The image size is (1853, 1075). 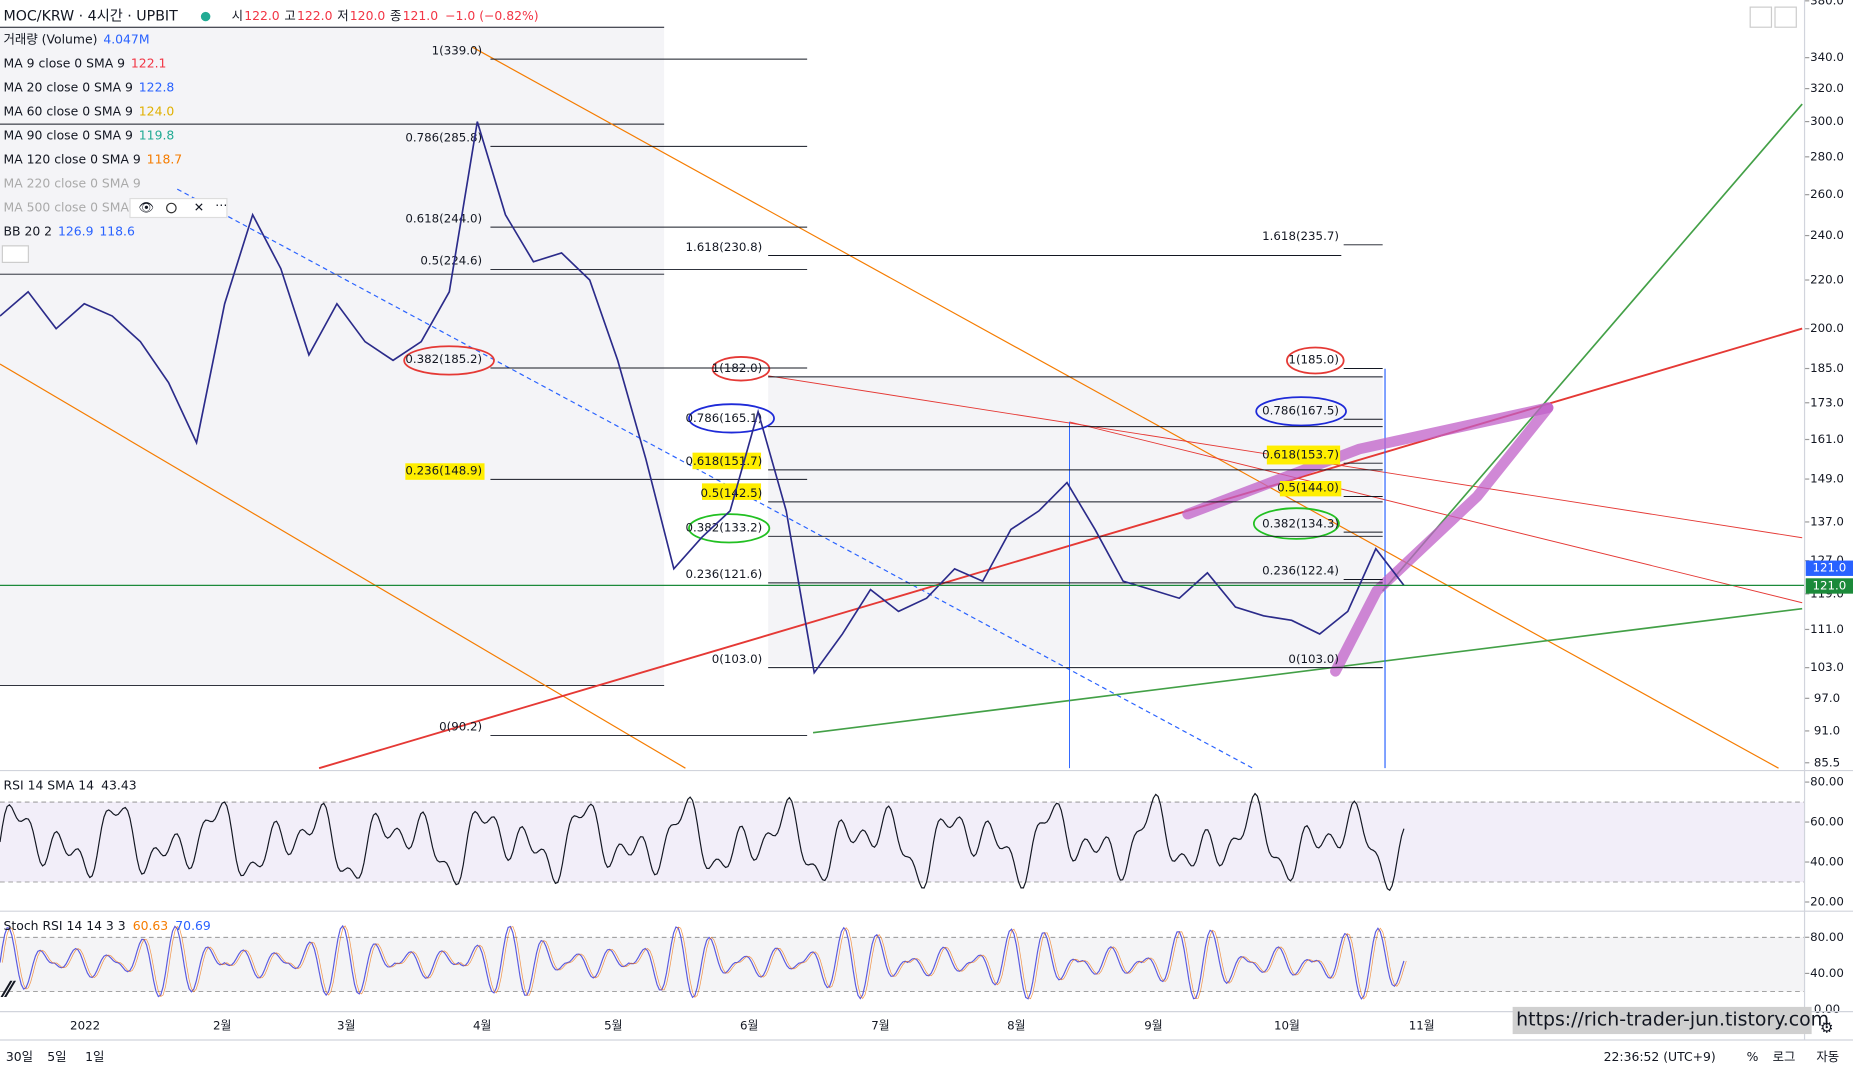 I want to click on pane-value: 70.69, so click(x=193, y=925).